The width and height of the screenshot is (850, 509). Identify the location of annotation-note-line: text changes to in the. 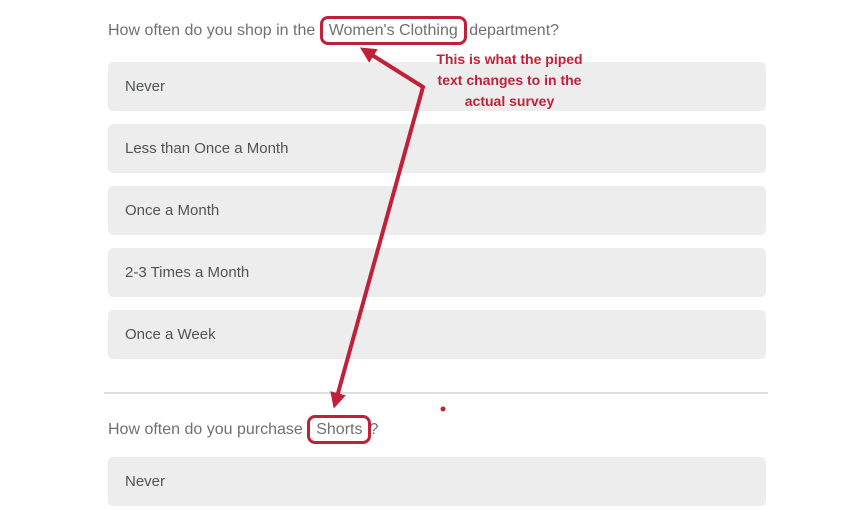
(509, 80).